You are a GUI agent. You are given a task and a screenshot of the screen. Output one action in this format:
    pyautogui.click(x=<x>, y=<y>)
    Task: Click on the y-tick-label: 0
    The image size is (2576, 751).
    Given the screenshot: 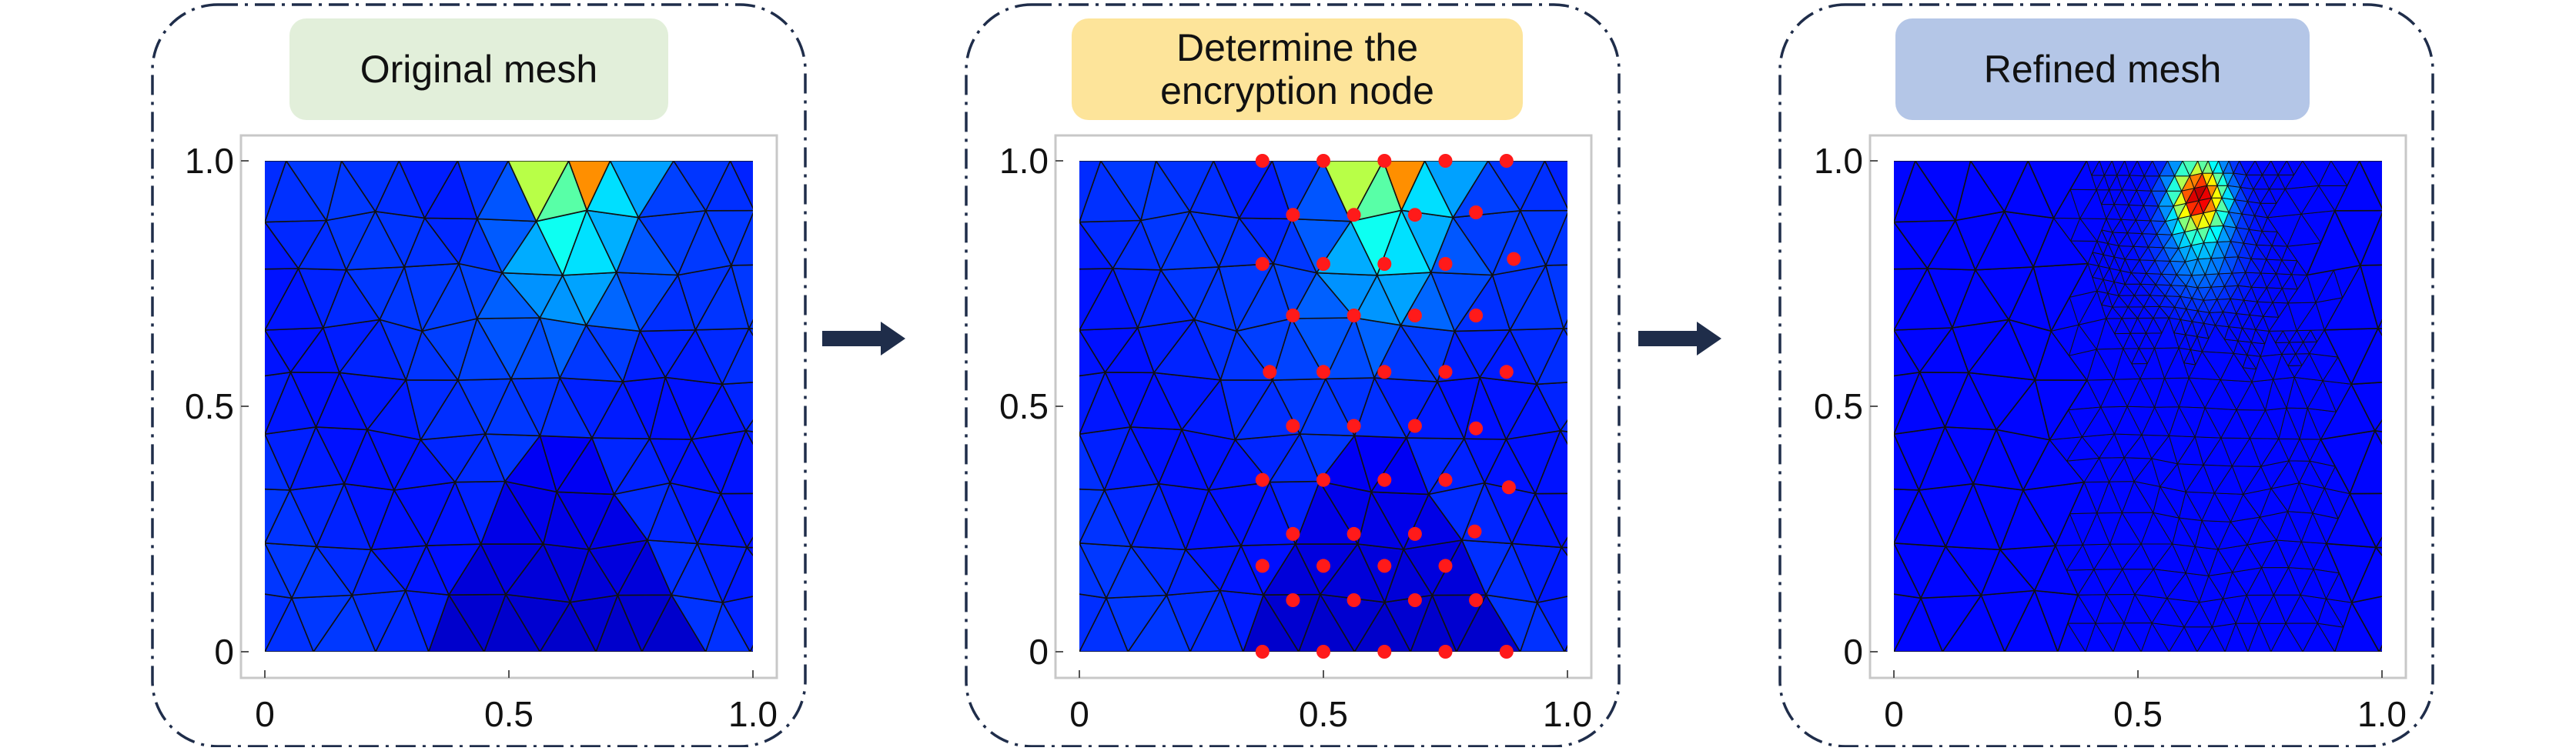 What is the action you would take?
    pyautogui.click(x=1853, y=652)
    